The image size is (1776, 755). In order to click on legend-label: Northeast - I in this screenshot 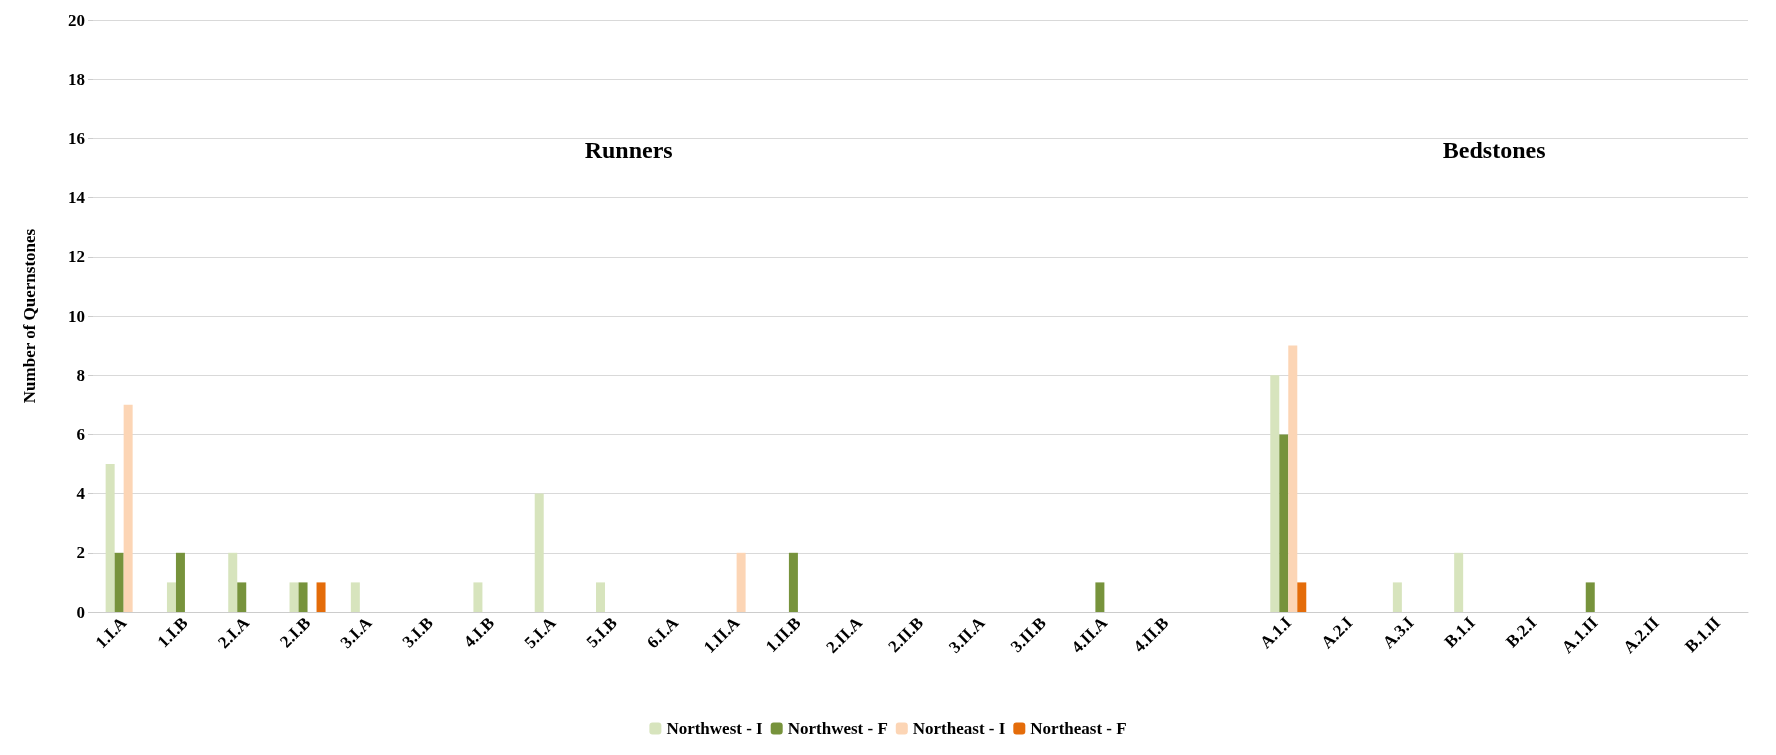, I will do `click(959, 728)`.